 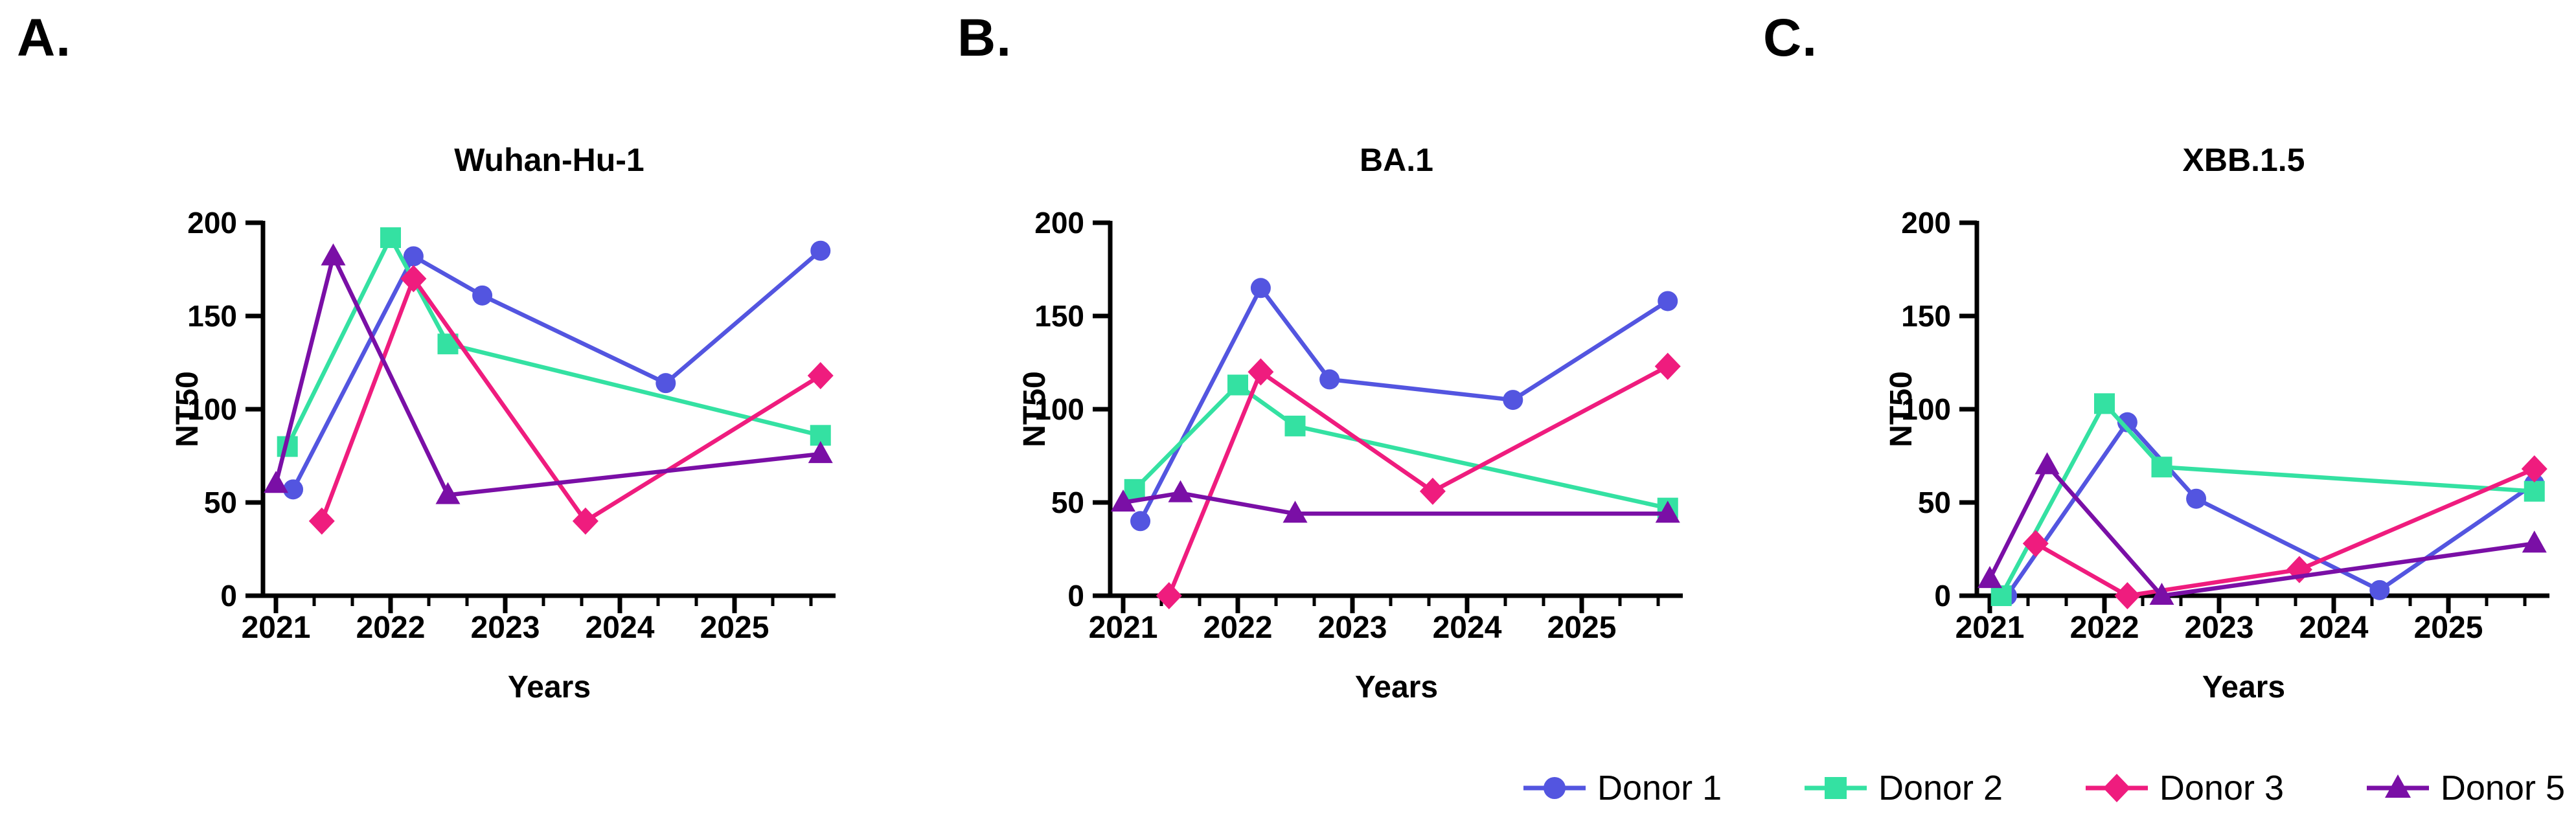 I want to click on donor2-square-marker-icon, so click(x=1836, y=788).